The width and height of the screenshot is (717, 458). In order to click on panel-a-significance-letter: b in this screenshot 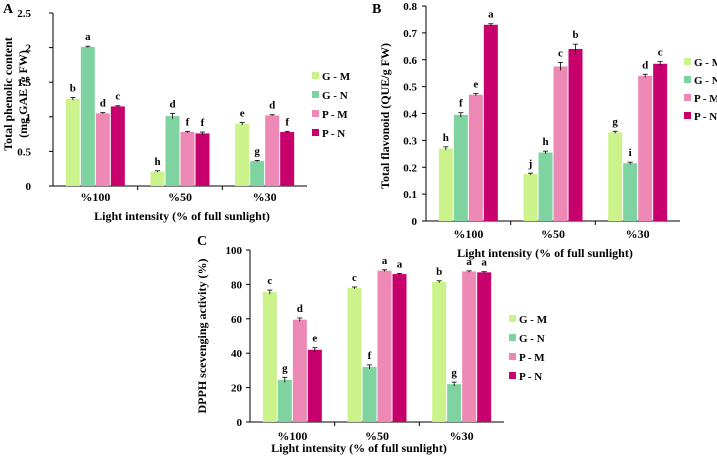, I will do `click(73, 88)`.